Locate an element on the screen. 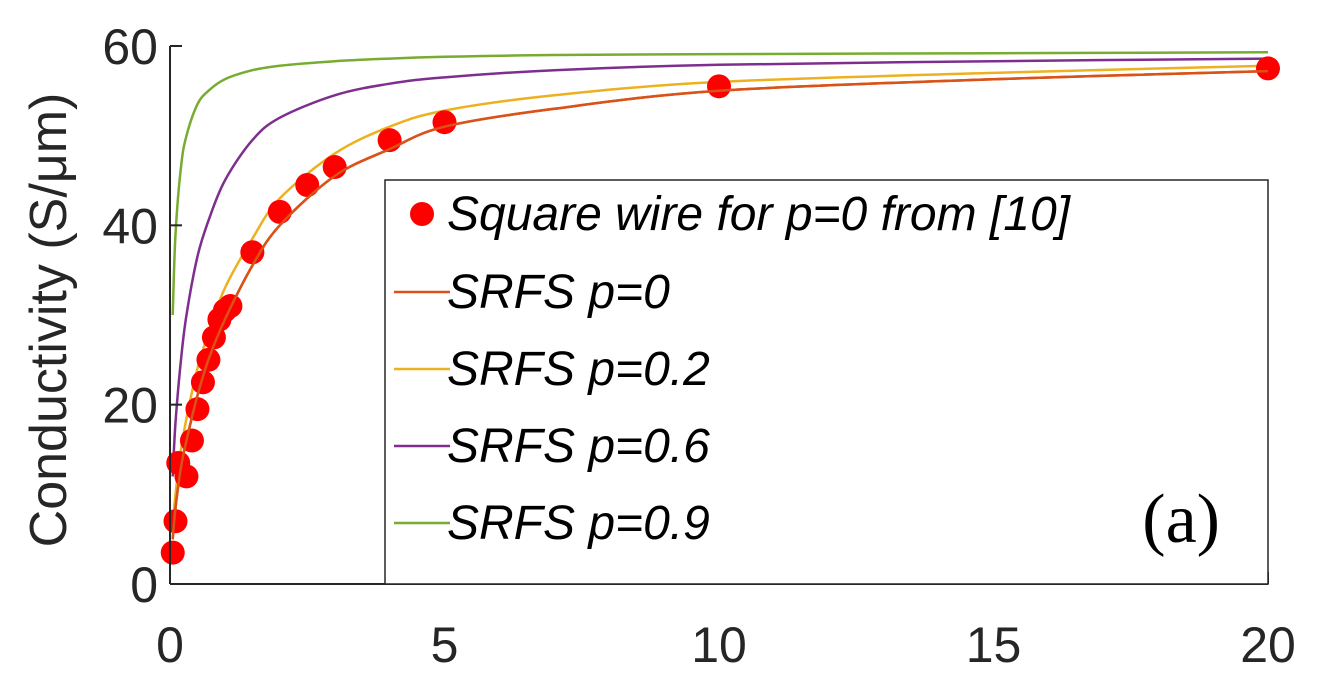 This screenshot has height=682, width=1332. legend-marker is located at coordinates (422, 214).